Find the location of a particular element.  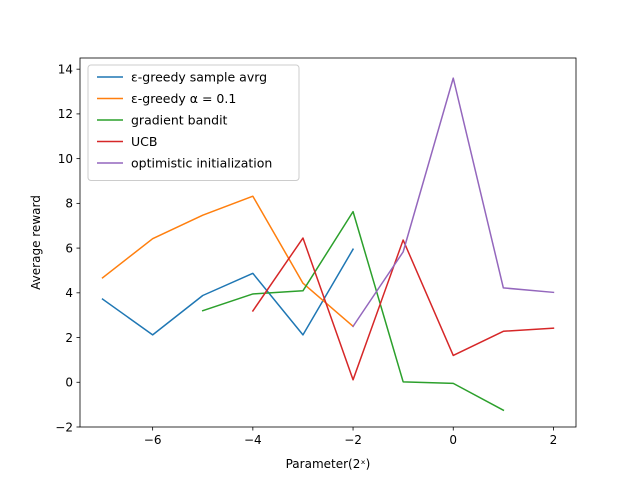

legend-label: gradient bandit is located at coordinates (179, 120).